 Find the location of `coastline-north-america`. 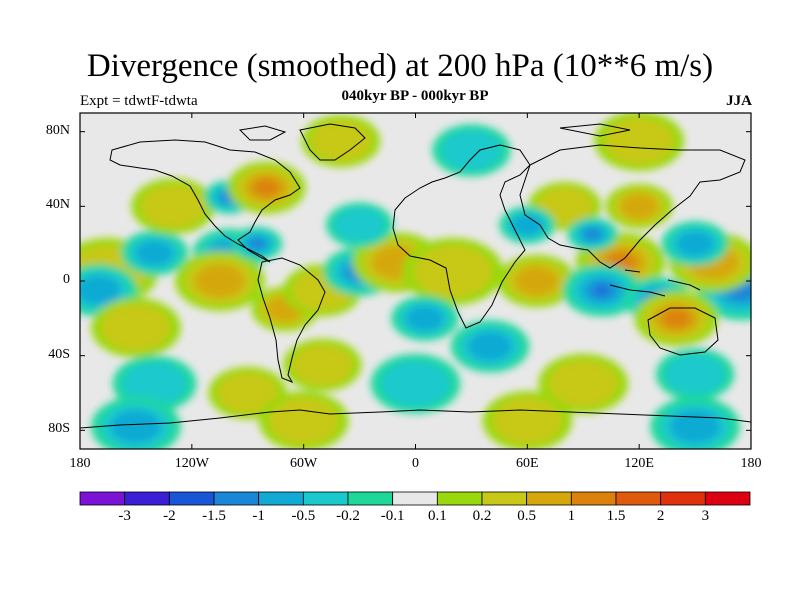

coastline-north-america is located at coordinates (205, 201).